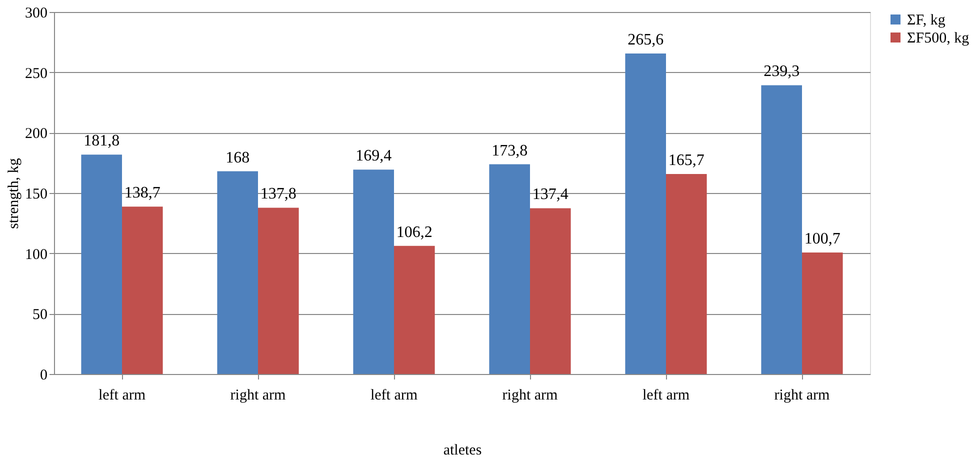  What do you see at coordinates (36, 134) in the screenshot?
I see `y-tick-label: 200` at bounding box center [36, 134].